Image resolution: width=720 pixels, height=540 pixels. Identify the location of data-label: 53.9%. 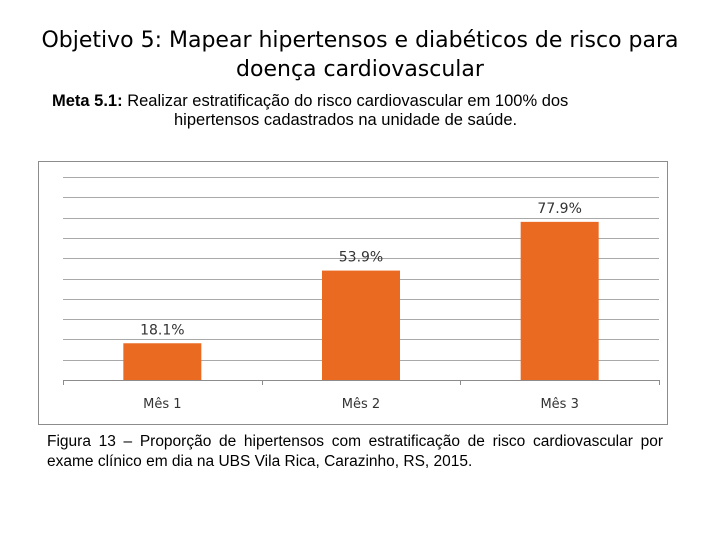
(361, 258).